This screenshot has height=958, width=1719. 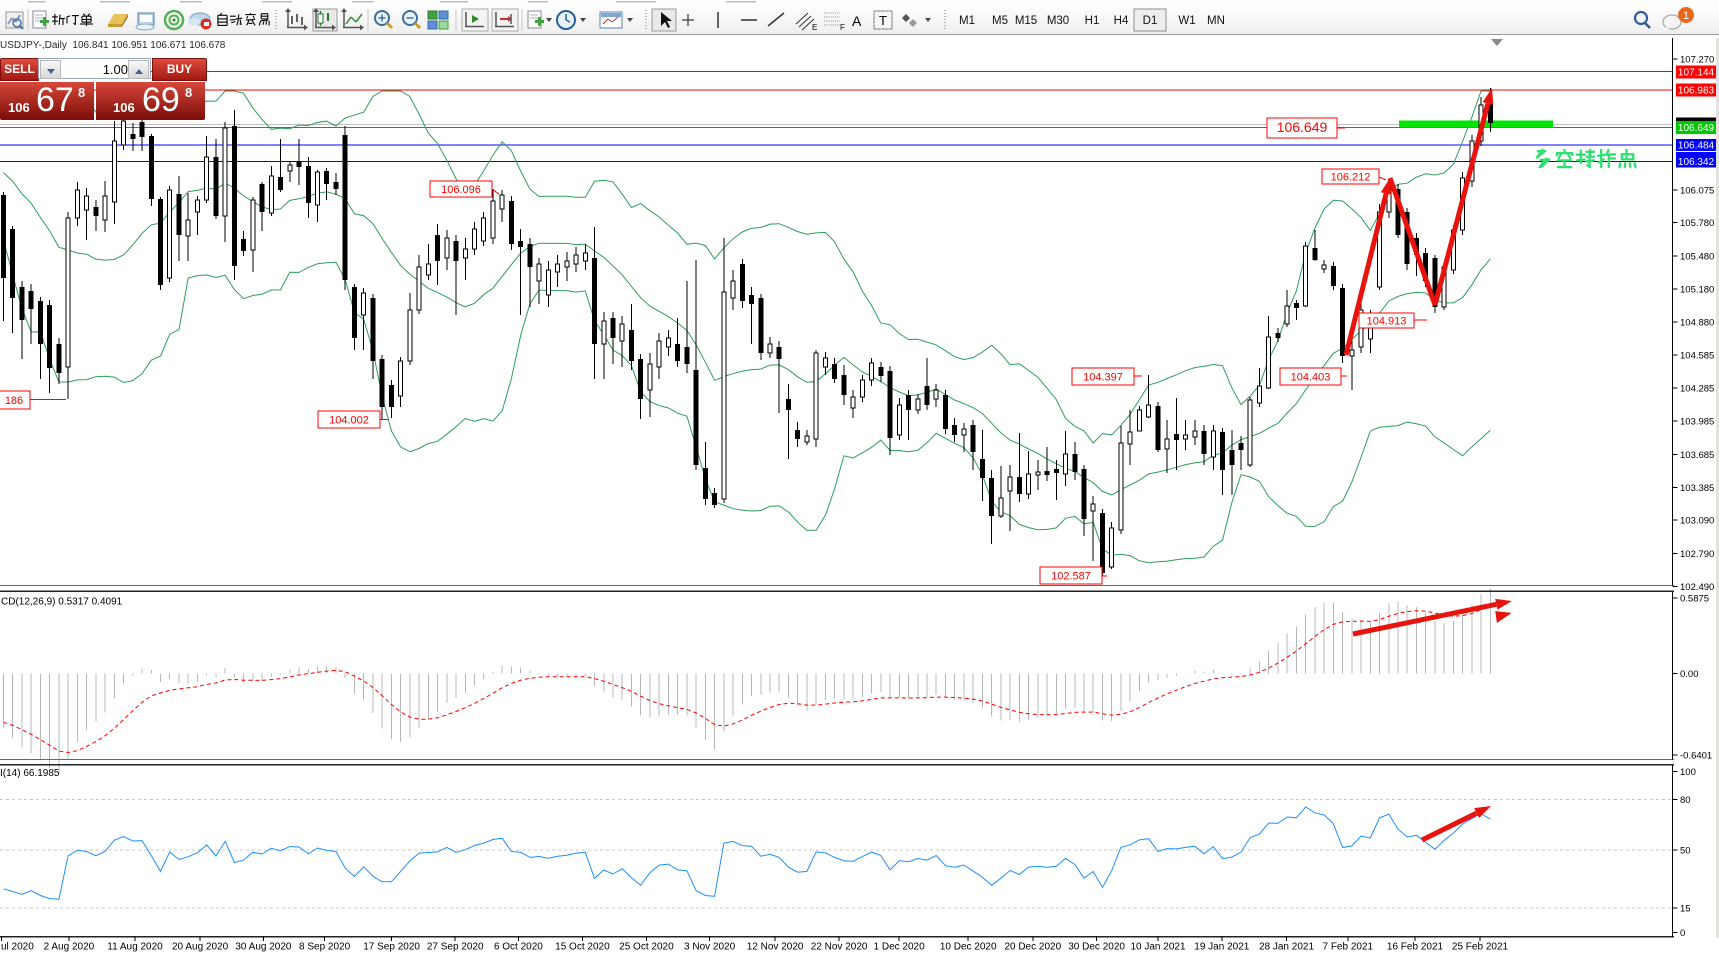 What do you see at coordinates (857, 21) in the screenshot?
I see `svg-text: A` at bounding box center [857, 21].